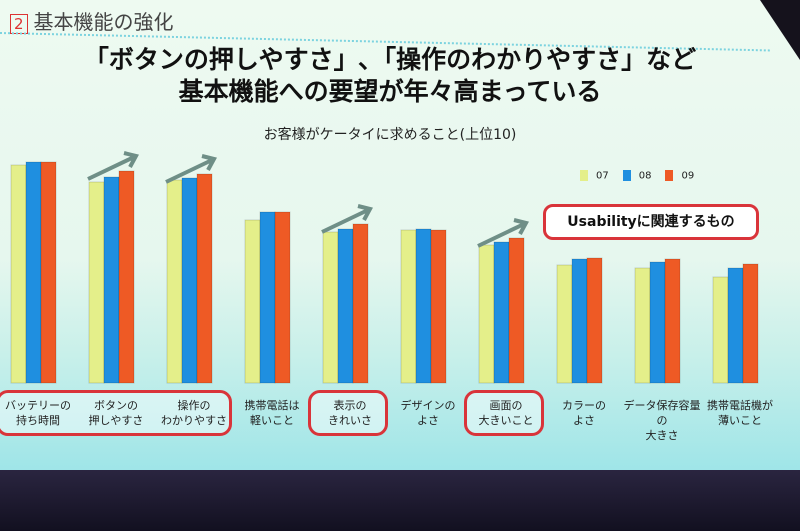  I want to click on x-tick-label-line: データ保存容量の, so click(662, 413).